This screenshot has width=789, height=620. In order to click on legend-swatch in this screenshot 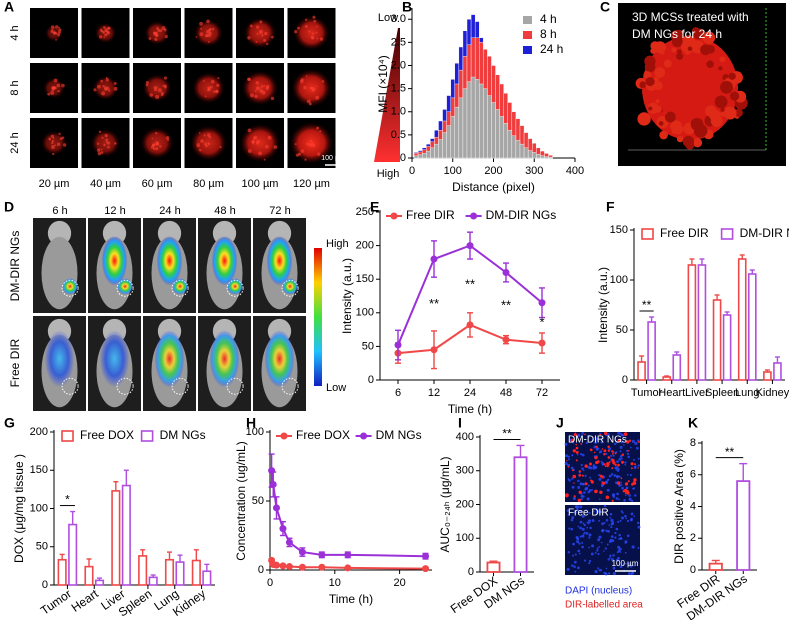, I will do `click(527, 50)`.